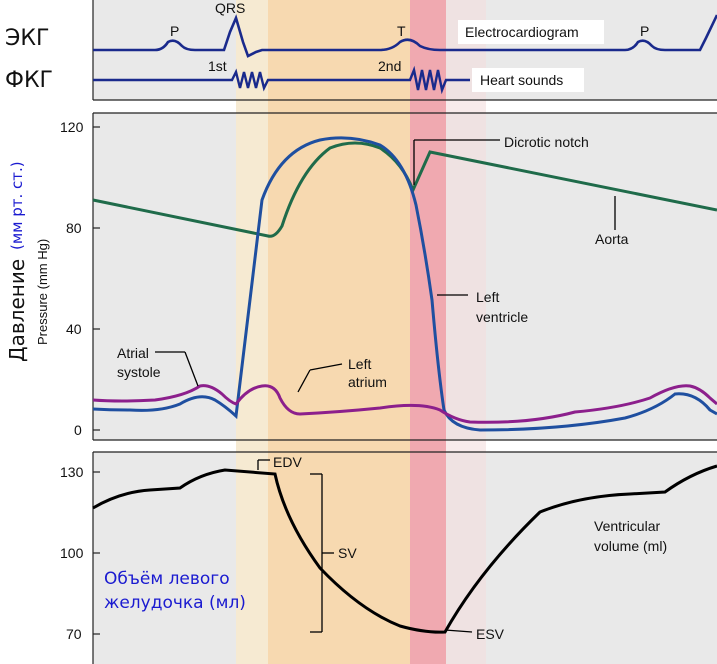  Describe the element at coordinates (367, 382) in the screenshot. I see `left-atrium-label-2: atrium` at that location.